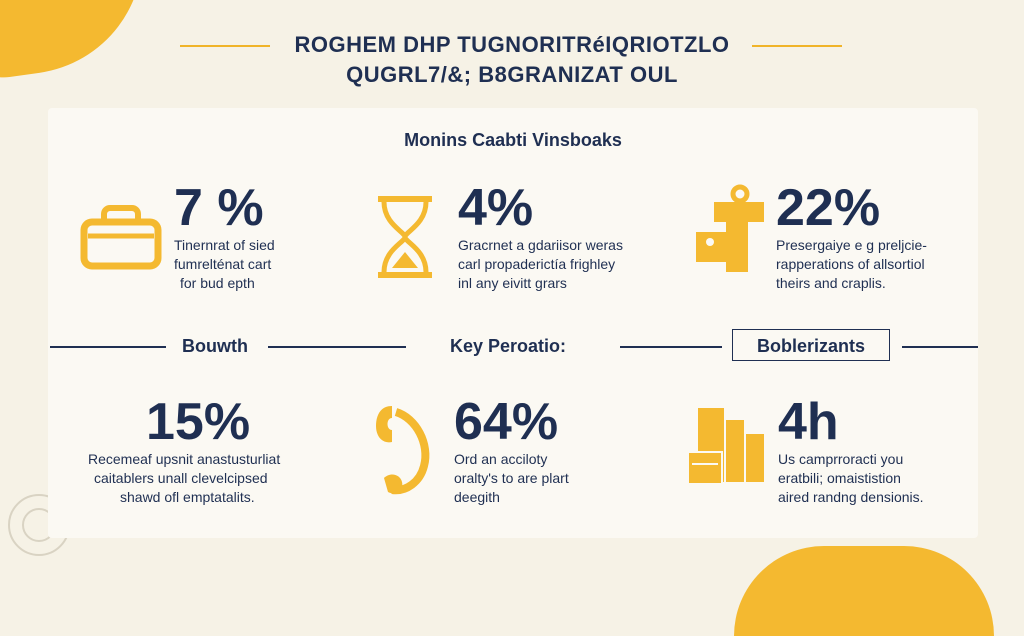 This screenshot has width=1024, height=636. What do you see at coordinates (537, 264) in the screenshot?
I see `stat-desc-line: carl propaderictía frighley` at bounding box center [537, 264].